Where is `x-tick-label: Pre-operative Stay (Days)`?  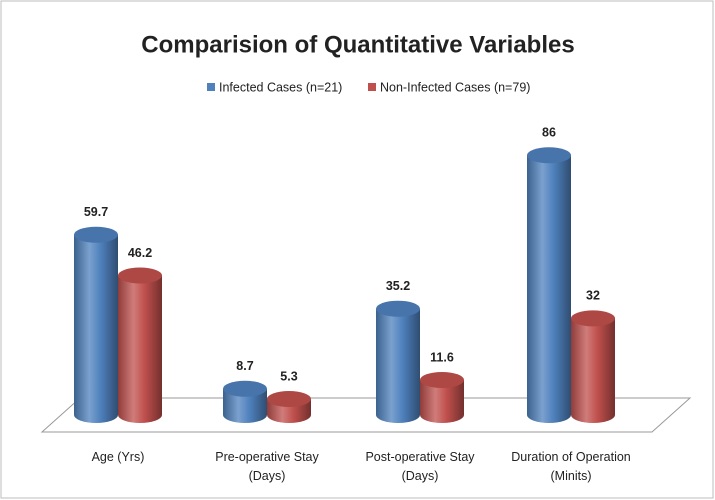
x-tick-label: Pre-operative Stay (Days) is located at coordinates (267, 466).